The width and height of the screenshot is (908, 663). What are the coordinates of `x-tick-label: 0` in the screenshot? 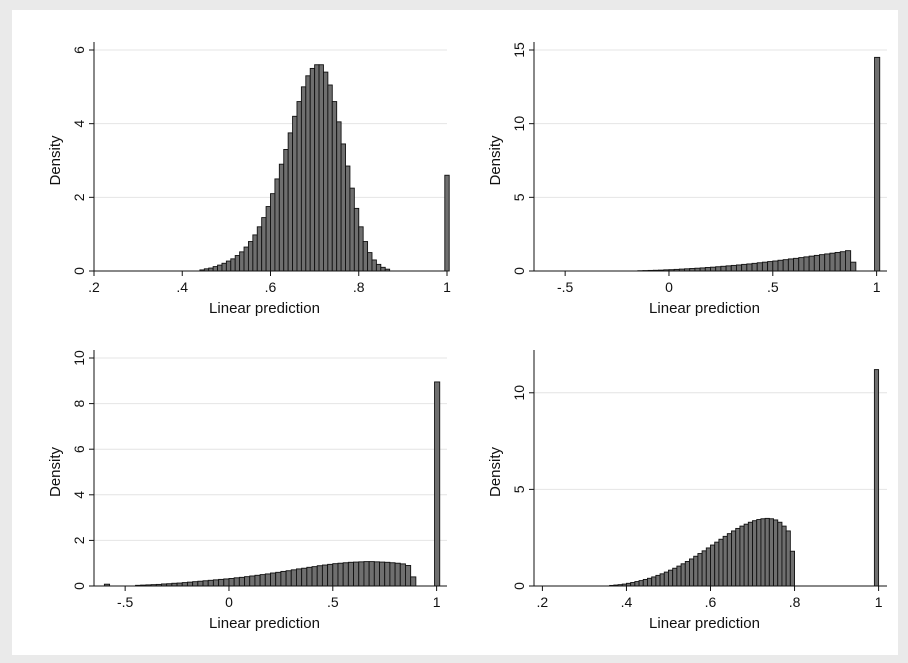 It's located at (229, 602).